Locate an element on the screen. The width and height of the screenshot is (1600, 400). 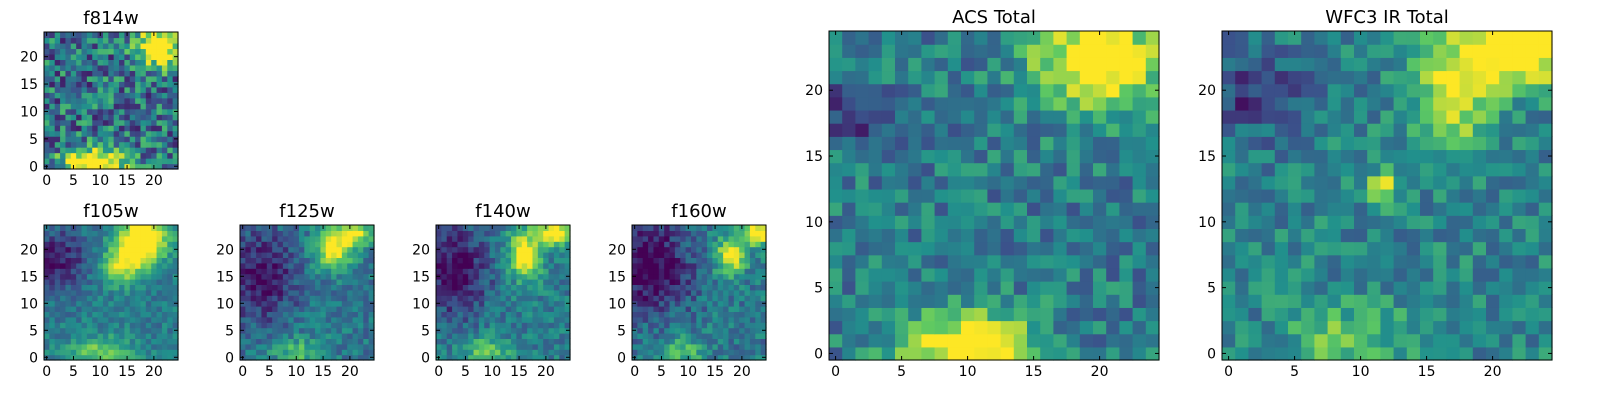
y-tick-label: 20 is located at coordinates (225, 250).